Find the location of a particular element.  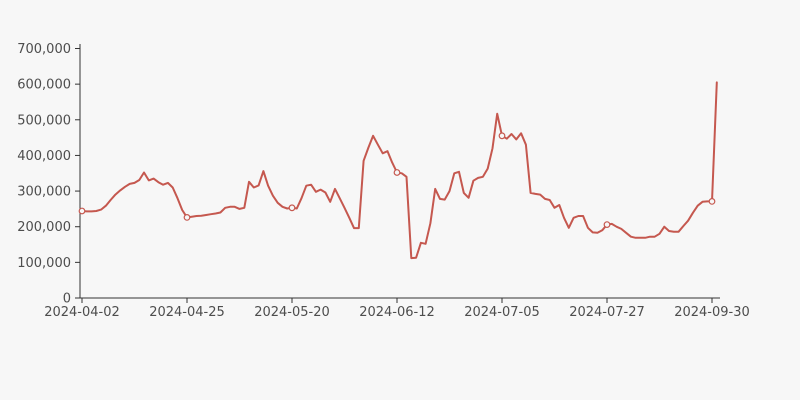

y-tick-label: 700,000 is located at coordinates (44, 49).